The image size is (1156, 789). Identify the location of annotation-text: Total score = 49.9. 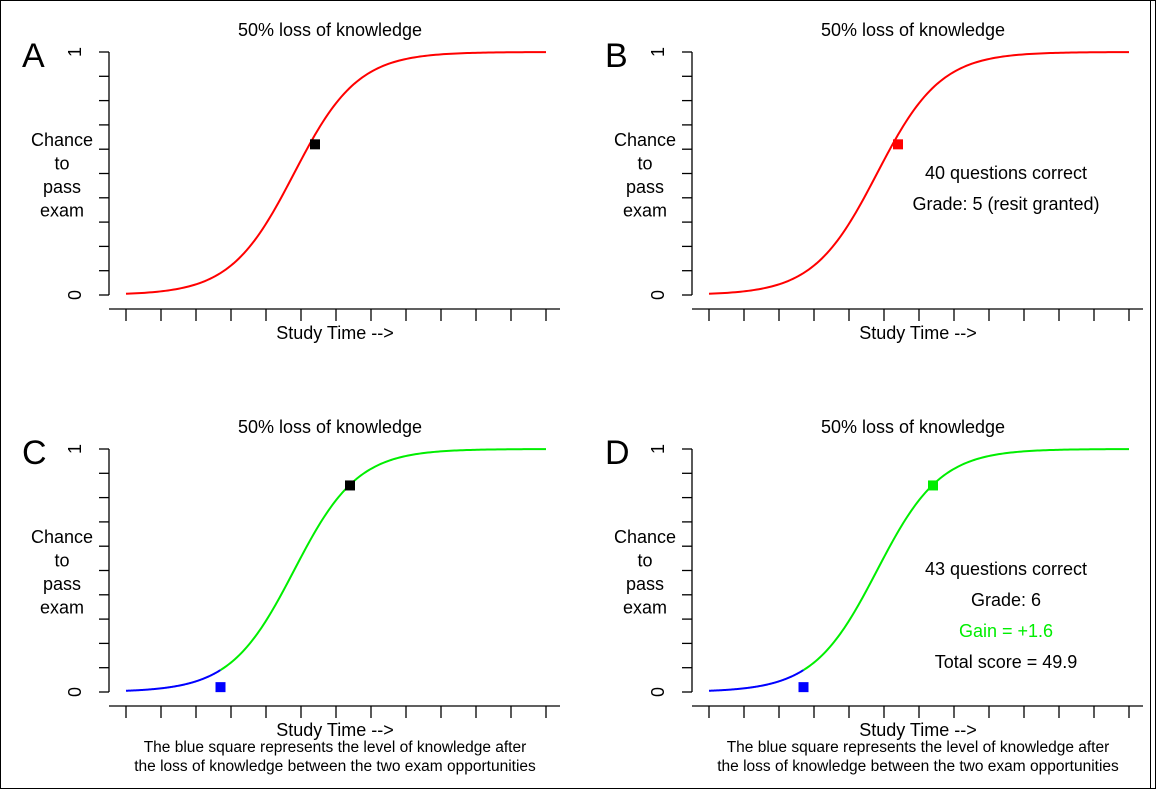
(1006, 662).